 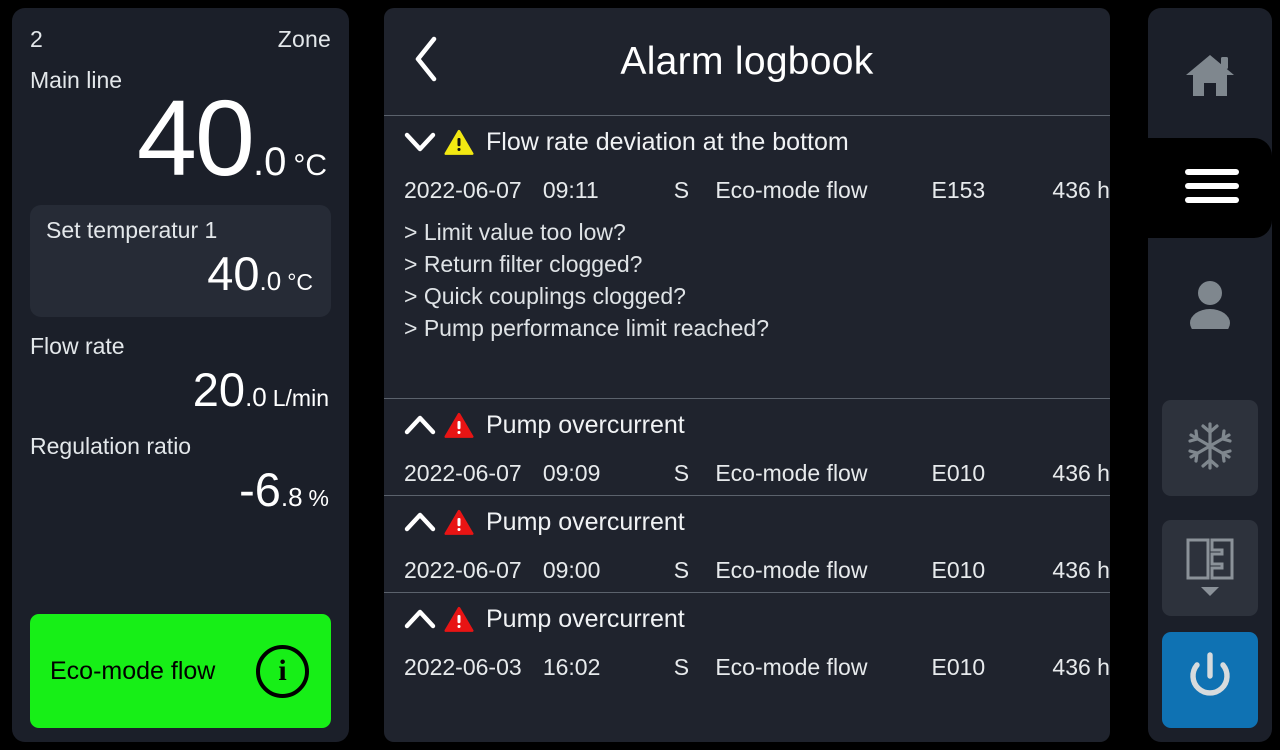 I want to click on main-line-value: 40.0 °C, so click(x=180, y=138).